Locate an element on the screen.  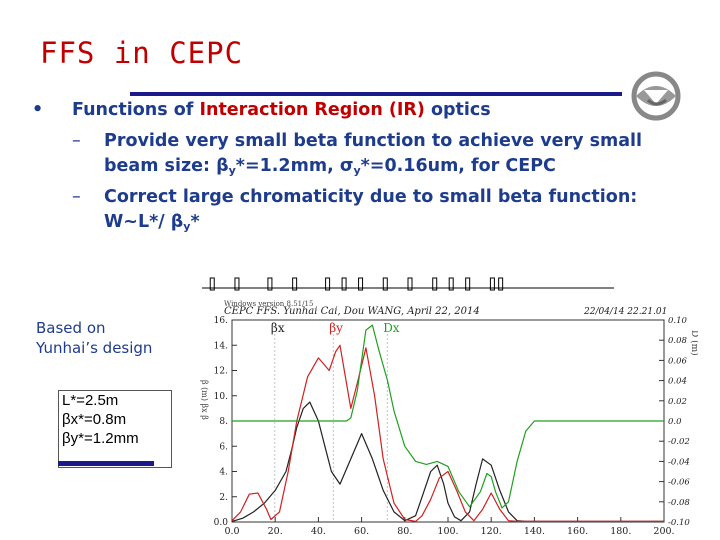
plot-header-left2: Windows version 8.51/15 is located at coordinates (268, 304).